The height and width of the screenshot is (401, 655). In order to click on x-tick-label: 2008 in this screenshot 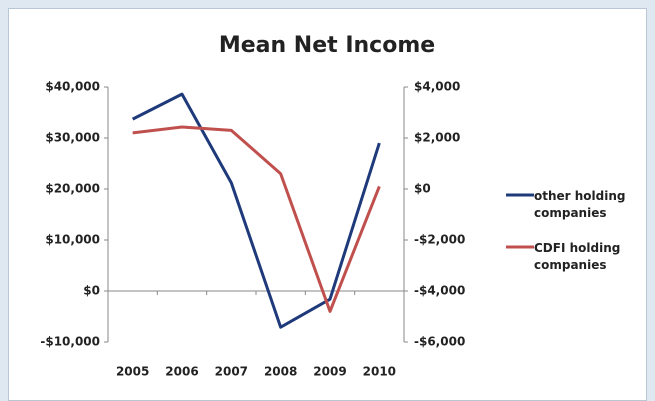, I will do `click(280, 372)`.